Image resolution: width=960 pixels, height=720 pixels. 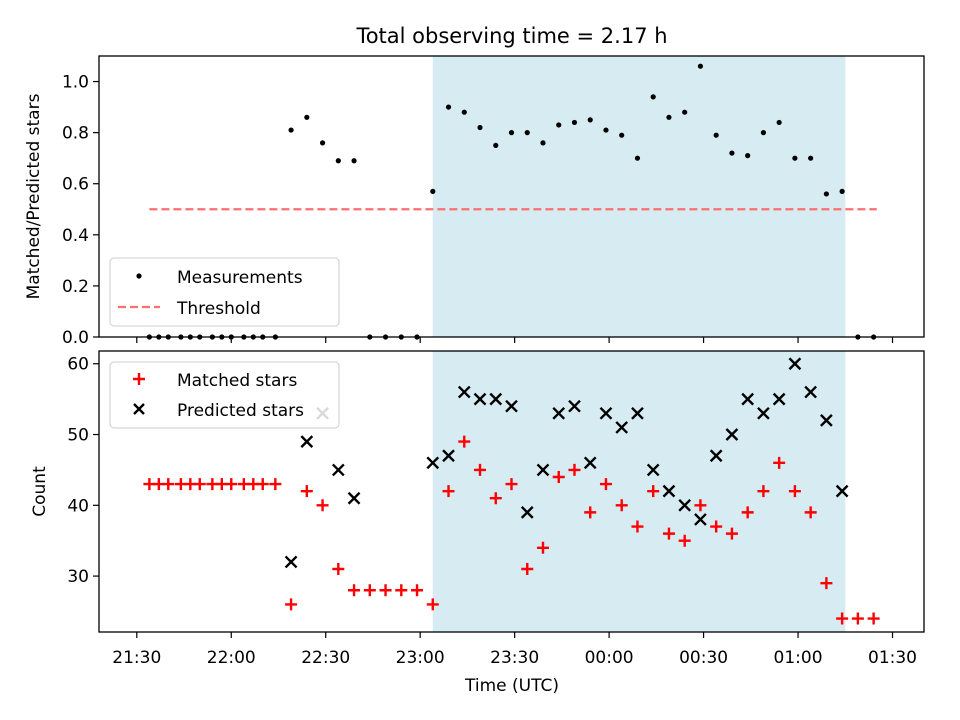 What do you see at coordinates (75, 287) in the screenshot?
I see `top-y-tick-label: 0.2` at bounding box center [75, 287].